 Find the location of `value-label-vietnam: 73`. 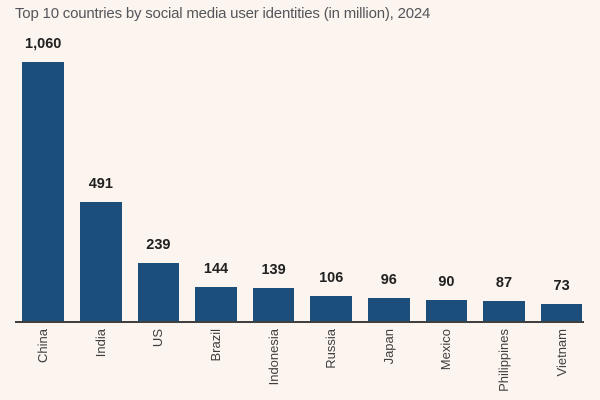

value-label-vietnam: 73 is located at coordinates (561, 286).